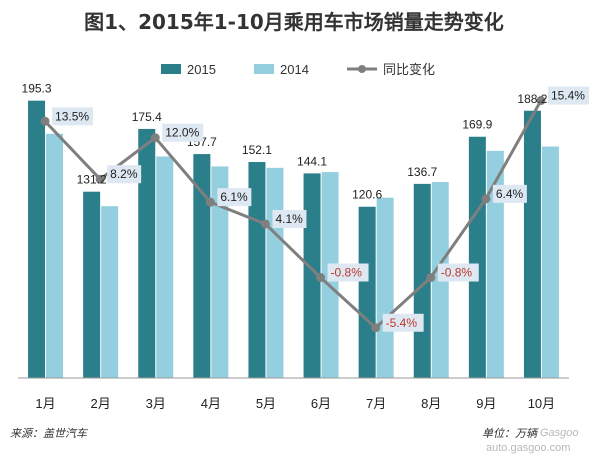  What do you see at coordinates (477, 125) in the screenshot?
I see `value-label-2015-9: 169.9` at bounding box center [477, 125].